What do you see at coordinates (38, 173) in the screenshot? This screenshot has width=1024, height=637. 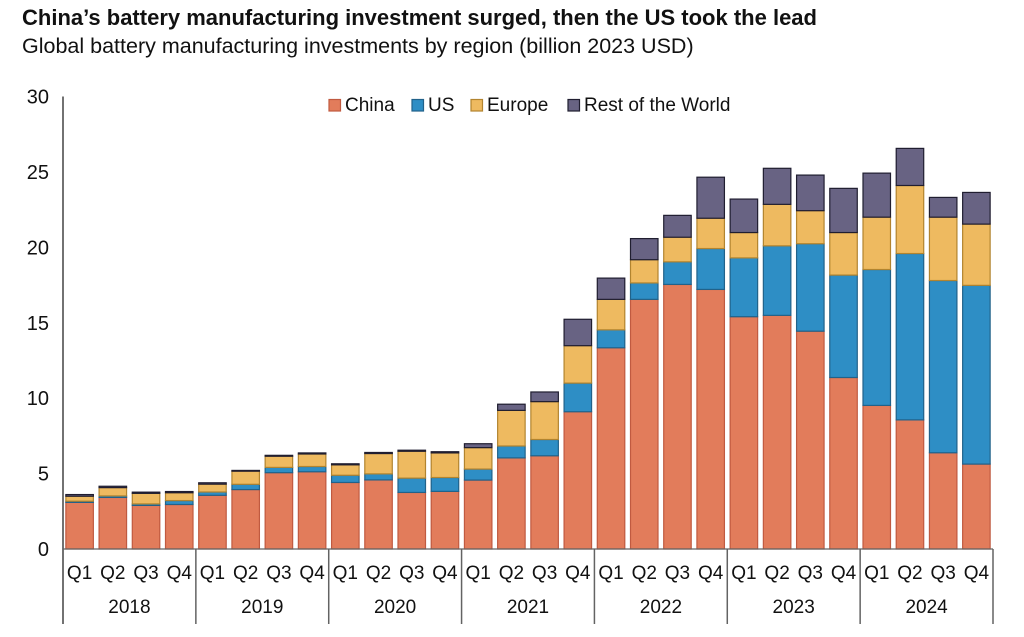 I see `svg-text: 25` at bounding box center [38, 173].